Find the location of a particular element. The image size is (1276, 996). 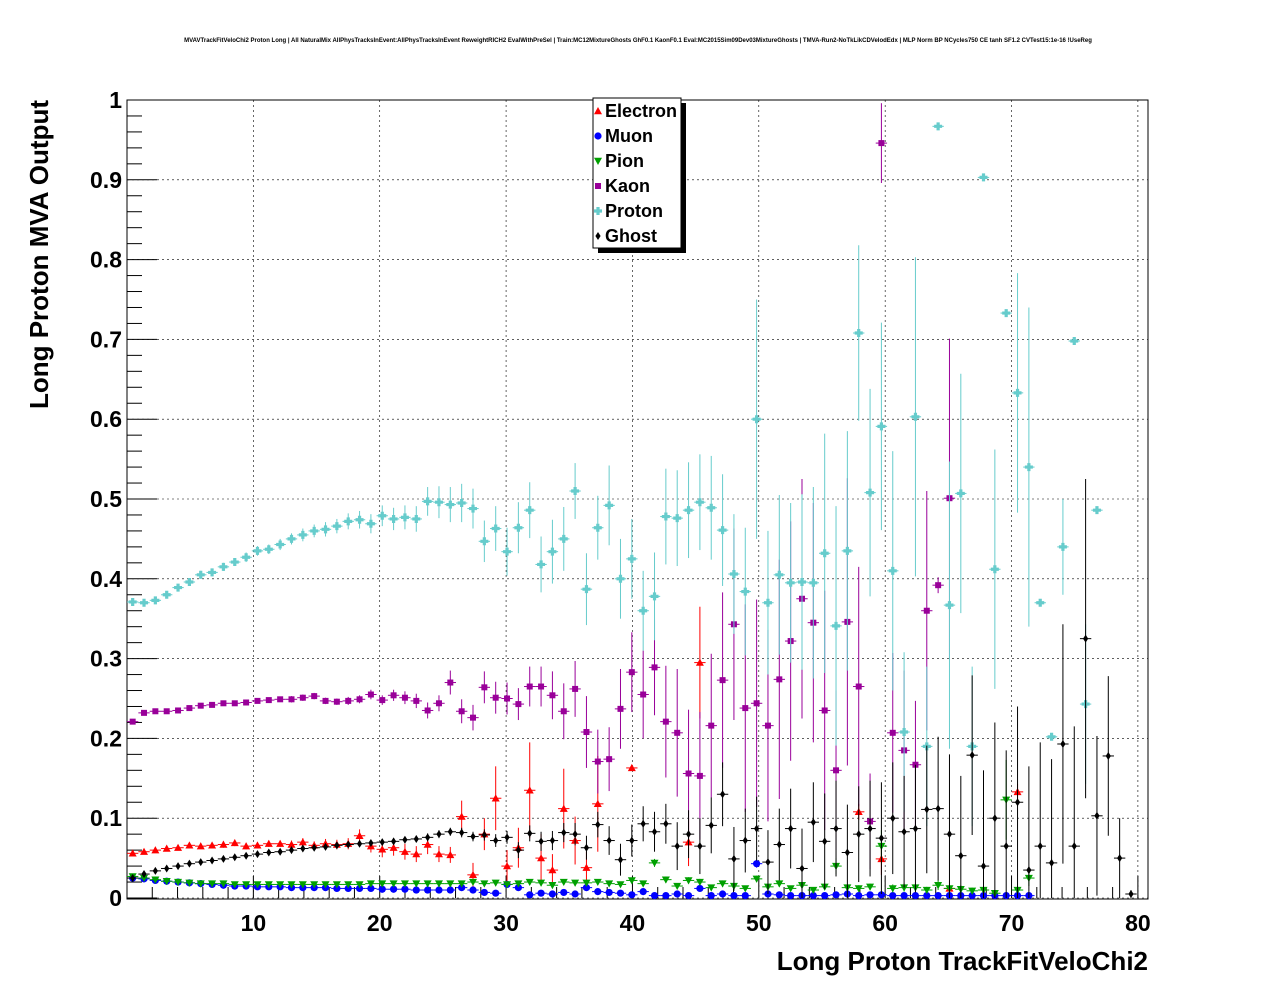

y-tick-label: 0.7 is located at coordinates (106, 339).